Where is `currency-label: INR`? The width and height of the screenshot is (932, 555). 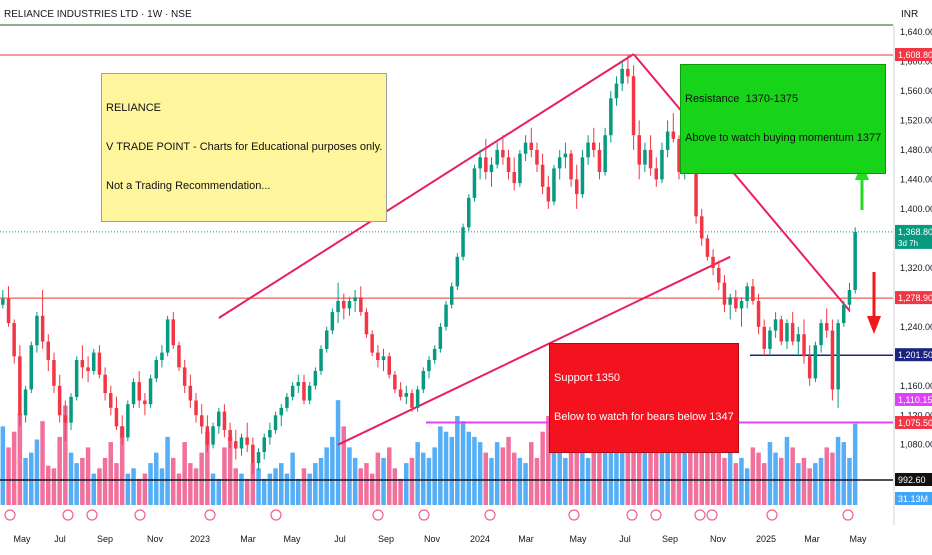 currency-label: INR is located at coordinates (909, 14).